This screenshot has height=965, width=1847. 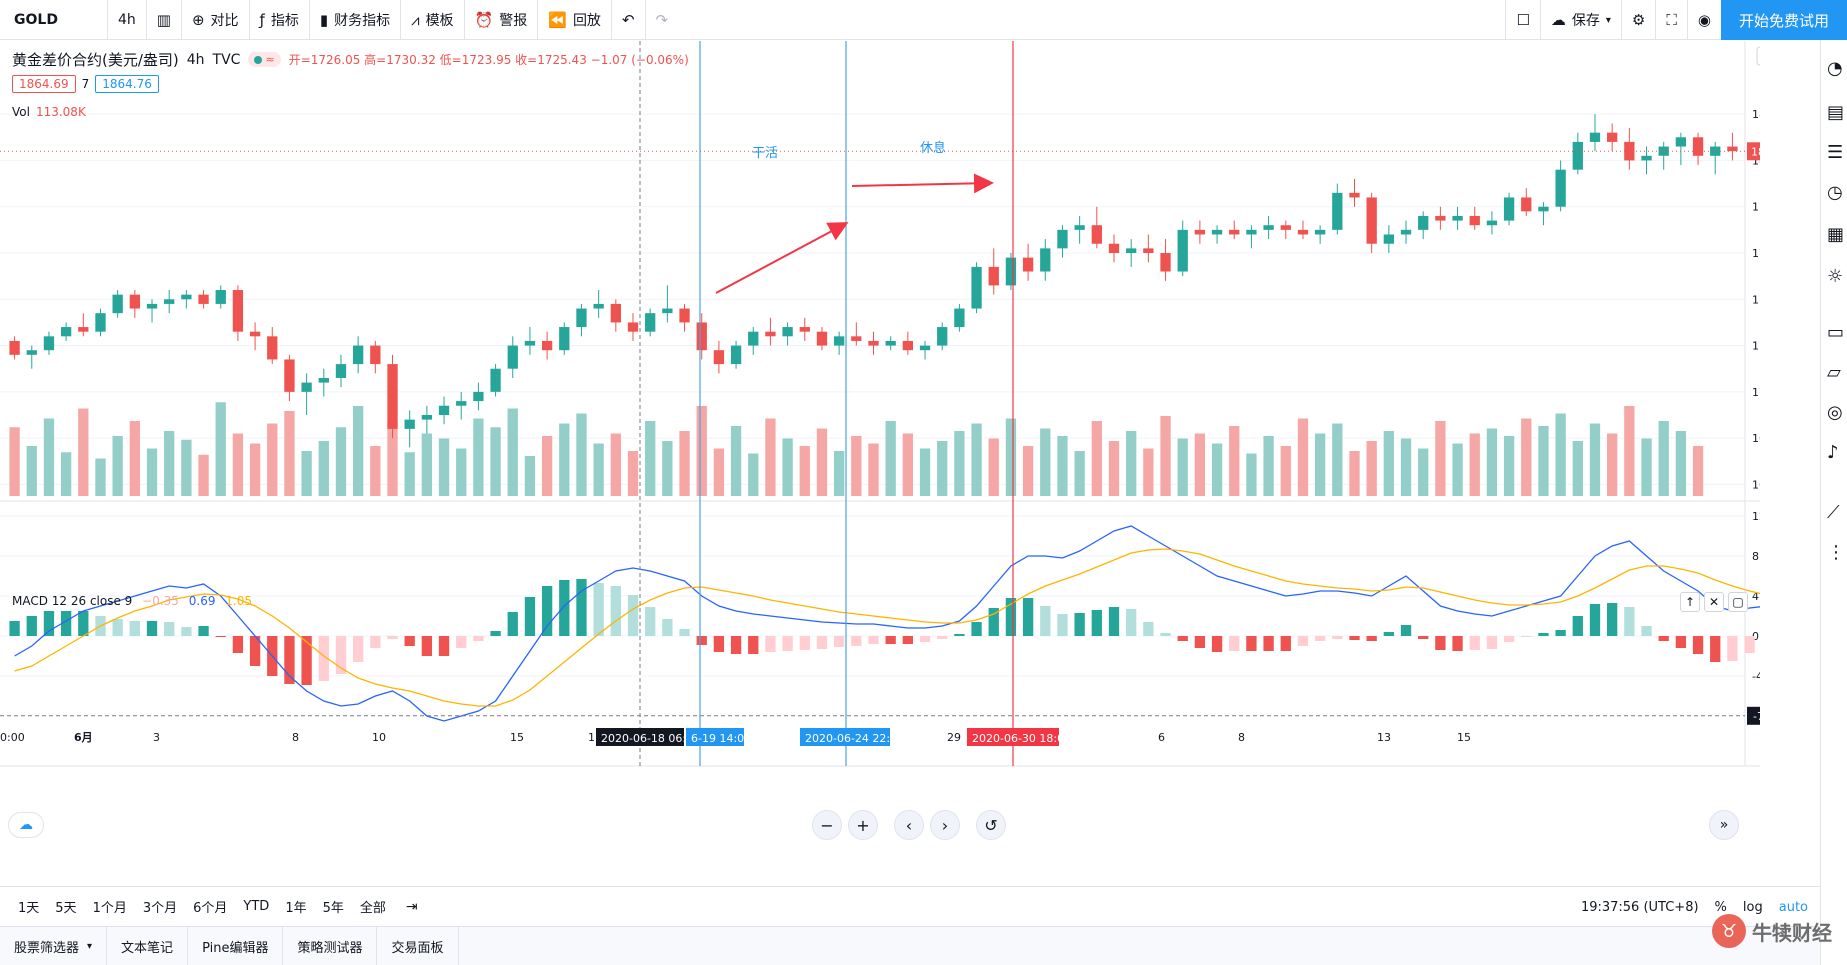 I want to click on panel-text-notes: 文本笔记, so click(x=148, y=945).